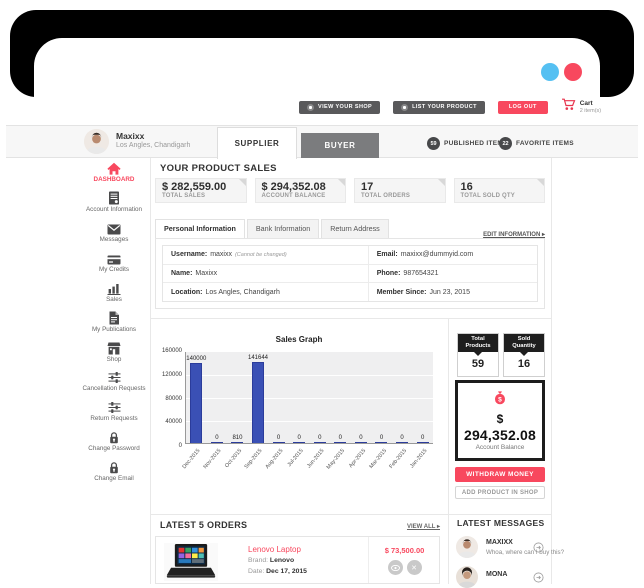 This screenshot has width=644, height=588. What do you see at coordinates (499, 542) in the screenshot?
I see `message-sender: MAXIXX` at bounding box center [499, 542].